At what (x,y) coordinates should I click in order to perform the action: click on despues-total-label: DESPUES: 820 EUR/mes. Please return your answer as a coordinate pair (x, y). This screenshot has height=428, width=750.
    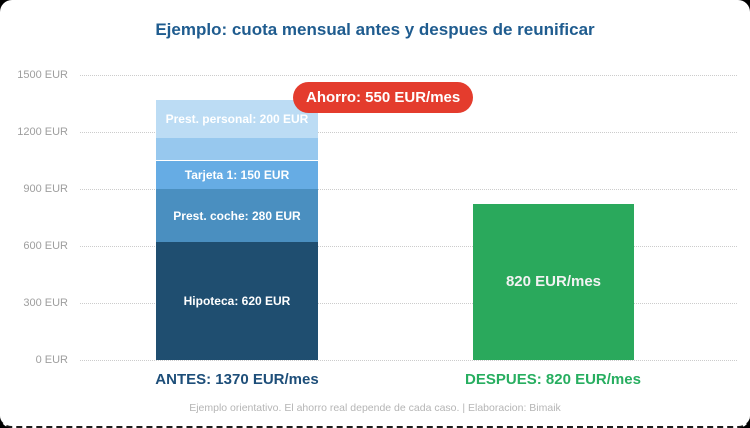
    Looking at the image, I should click on (553, 379).